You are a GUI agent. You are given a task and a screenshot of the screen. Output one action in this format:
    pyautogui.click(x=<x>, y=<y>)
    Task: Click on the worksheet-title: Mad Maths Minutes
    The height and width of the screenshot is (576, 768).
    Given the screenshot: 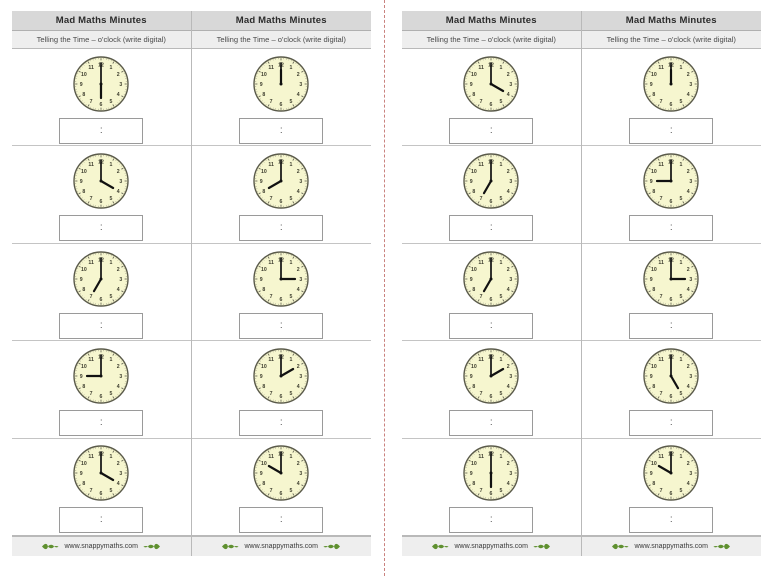 What is the action you would take?
    pyautogui.click(x=491, y=21)
    